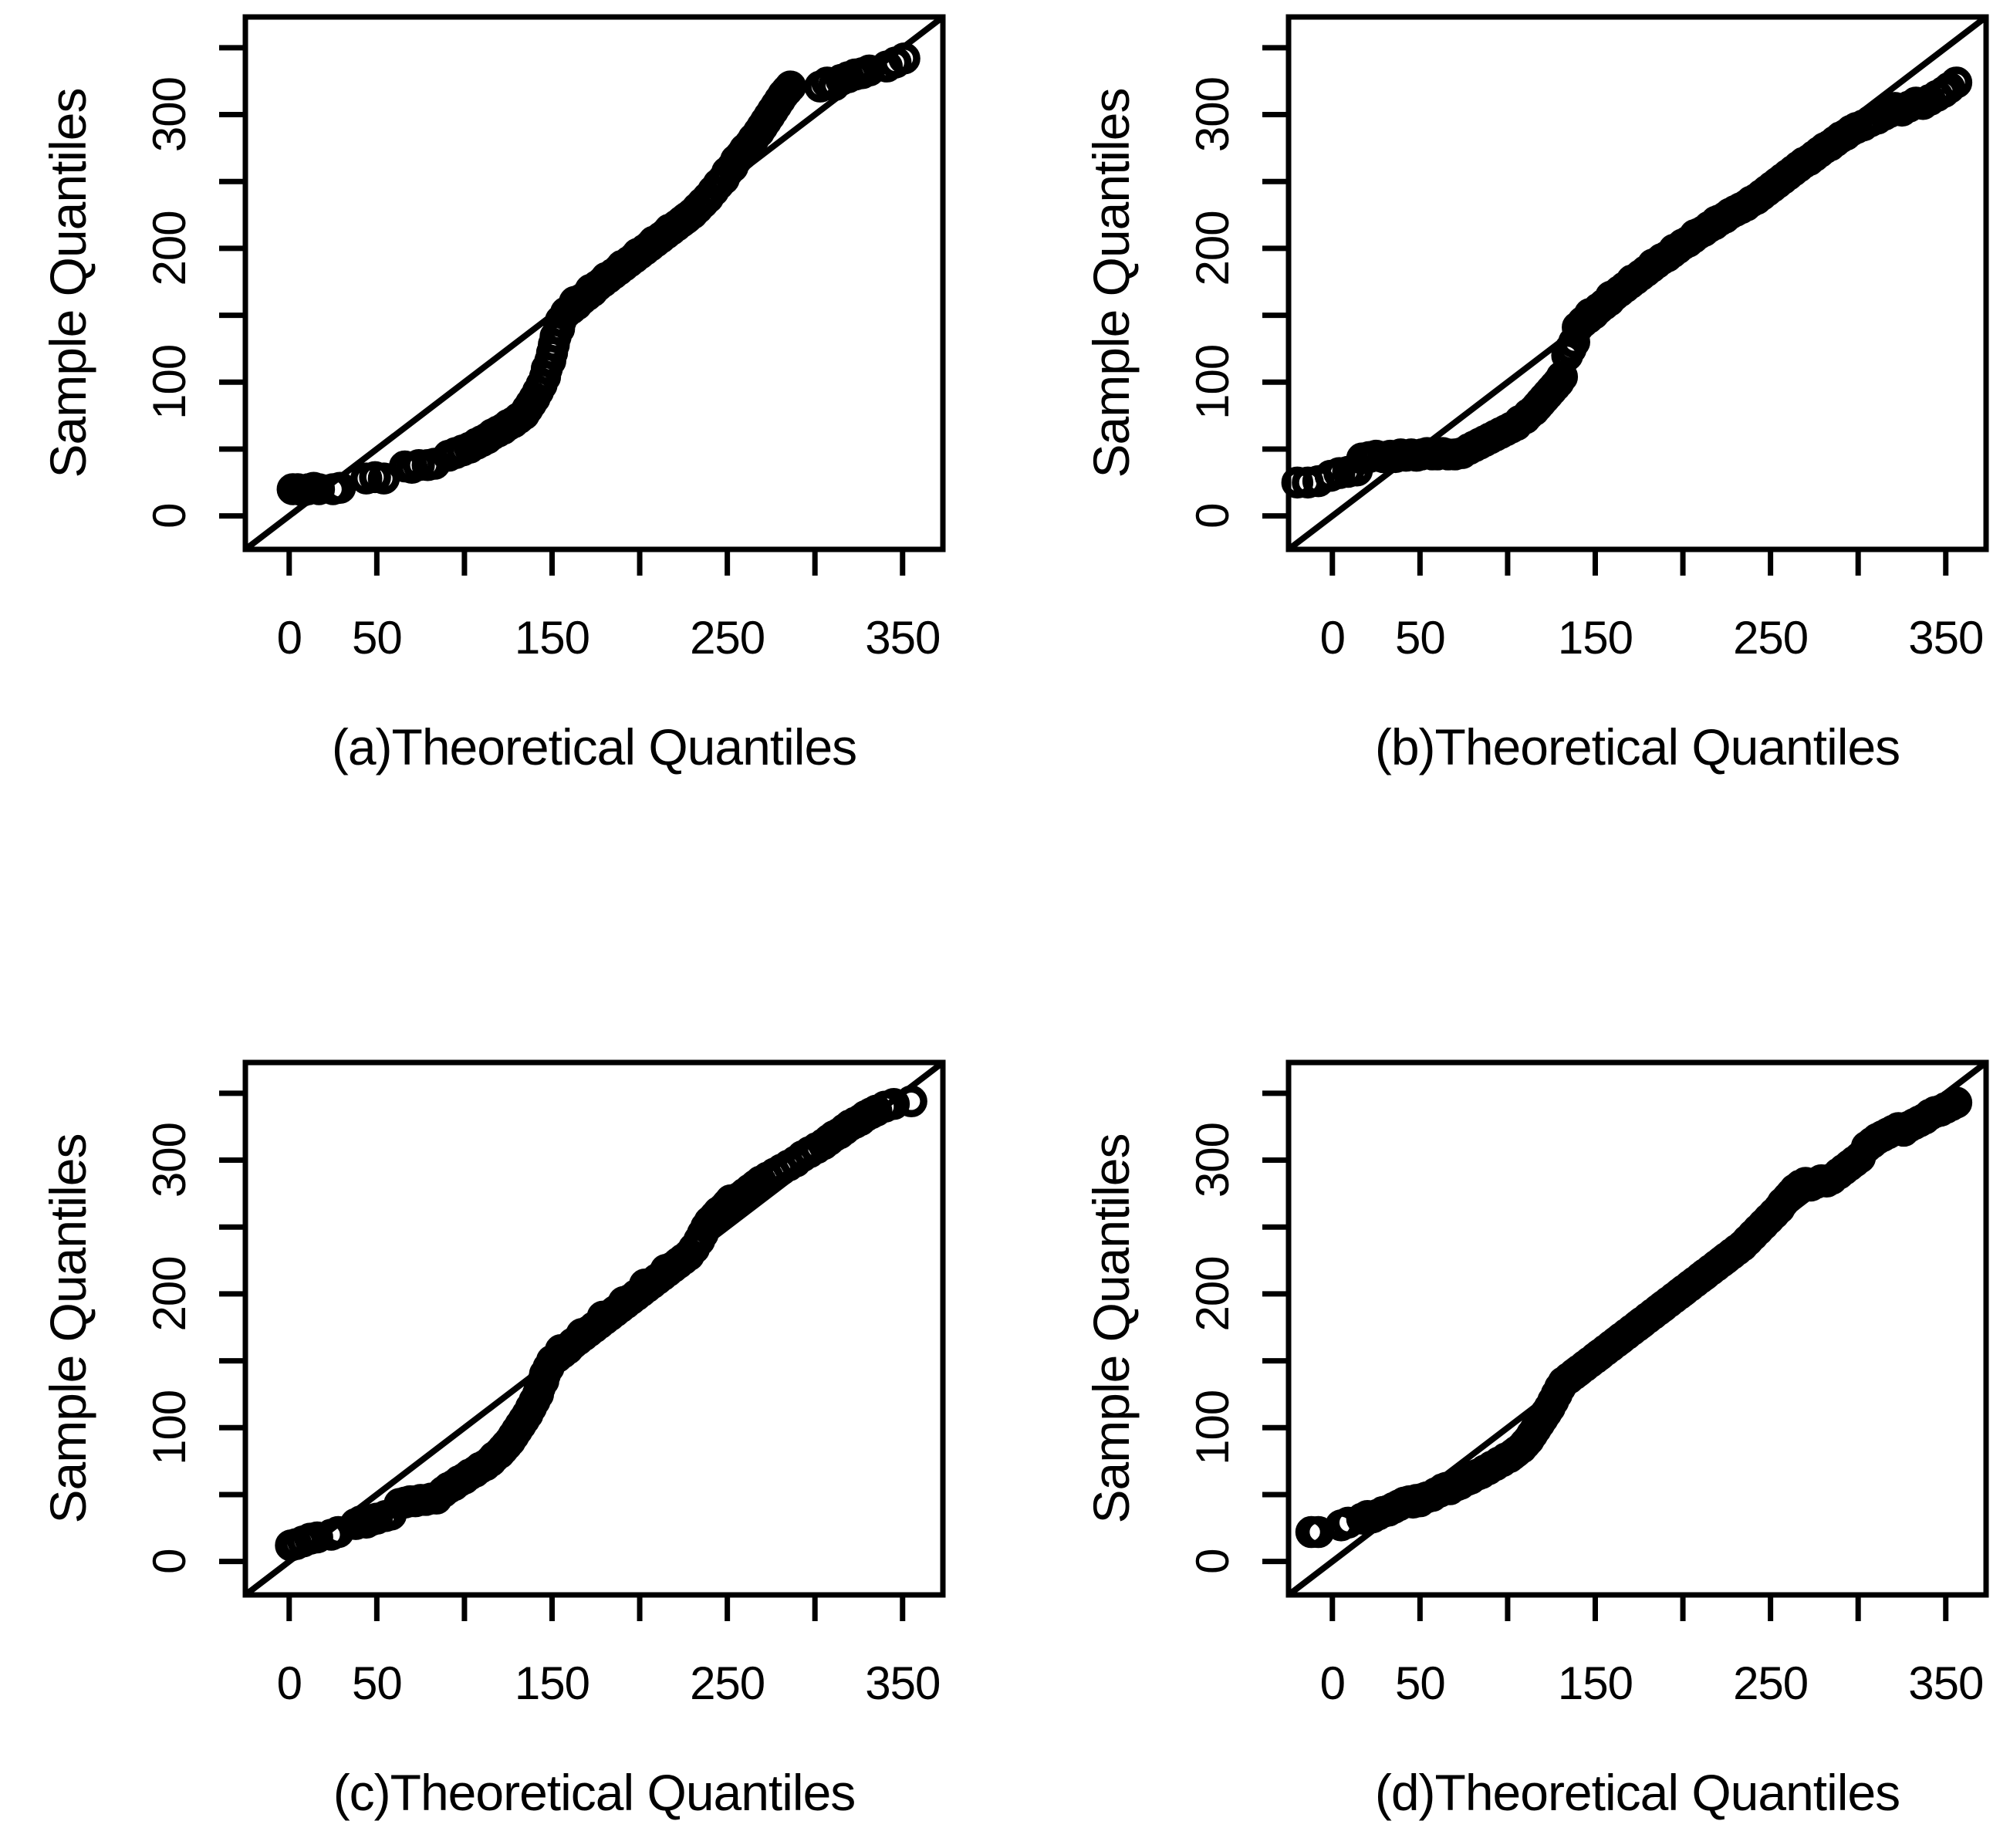 This screenshot has width=2010, height=1848. What do you see at coordinates (594, 1793) in the screenshot?
I see `x-axis-title: (c)Theoretical Quantiles` at bounding box center [594, 1793].